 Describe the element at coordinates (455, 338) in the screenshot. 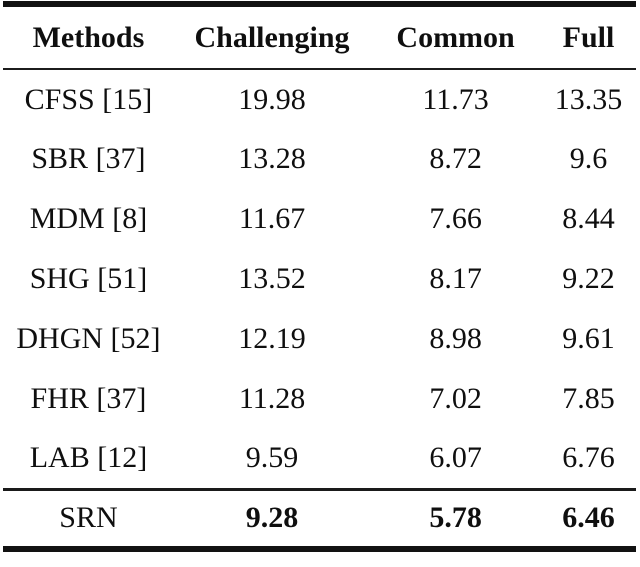

I see `value-cell: 8.98` at that location.